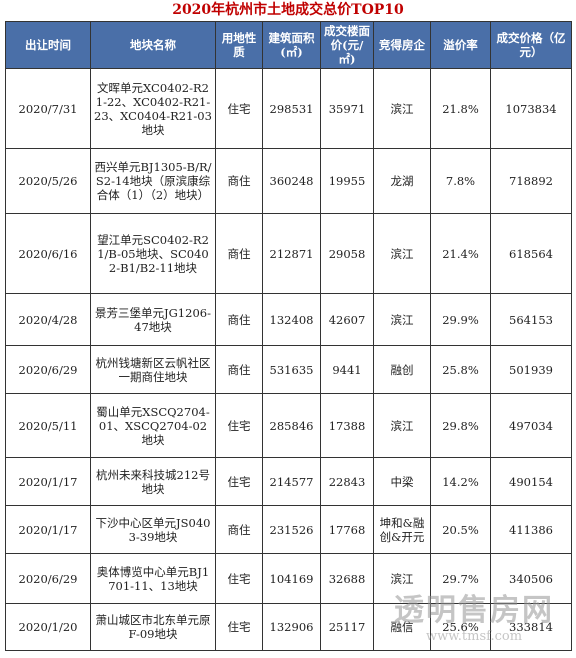 The height and width of the screenshot is (658, 576). Describe the element at coordinates (347, 181) in the screenshot. I see `table-cell: 19955` at that location.